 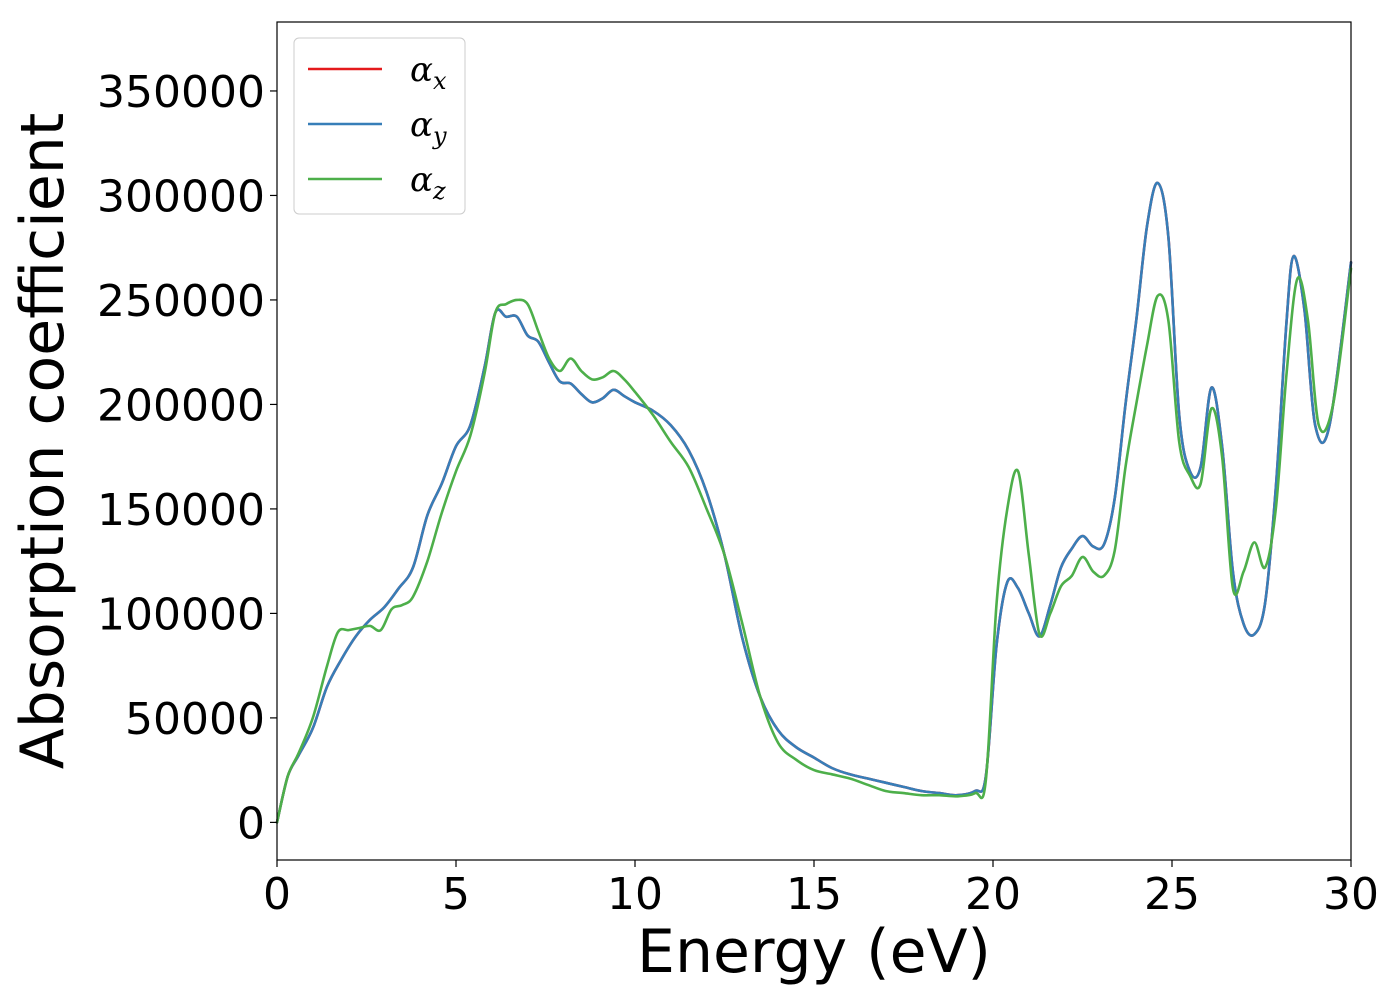 What do you see at coordinates (1172, 894) in the screenshot?
I see `x-tick-label: 25` at bounding box center [1172, 894].